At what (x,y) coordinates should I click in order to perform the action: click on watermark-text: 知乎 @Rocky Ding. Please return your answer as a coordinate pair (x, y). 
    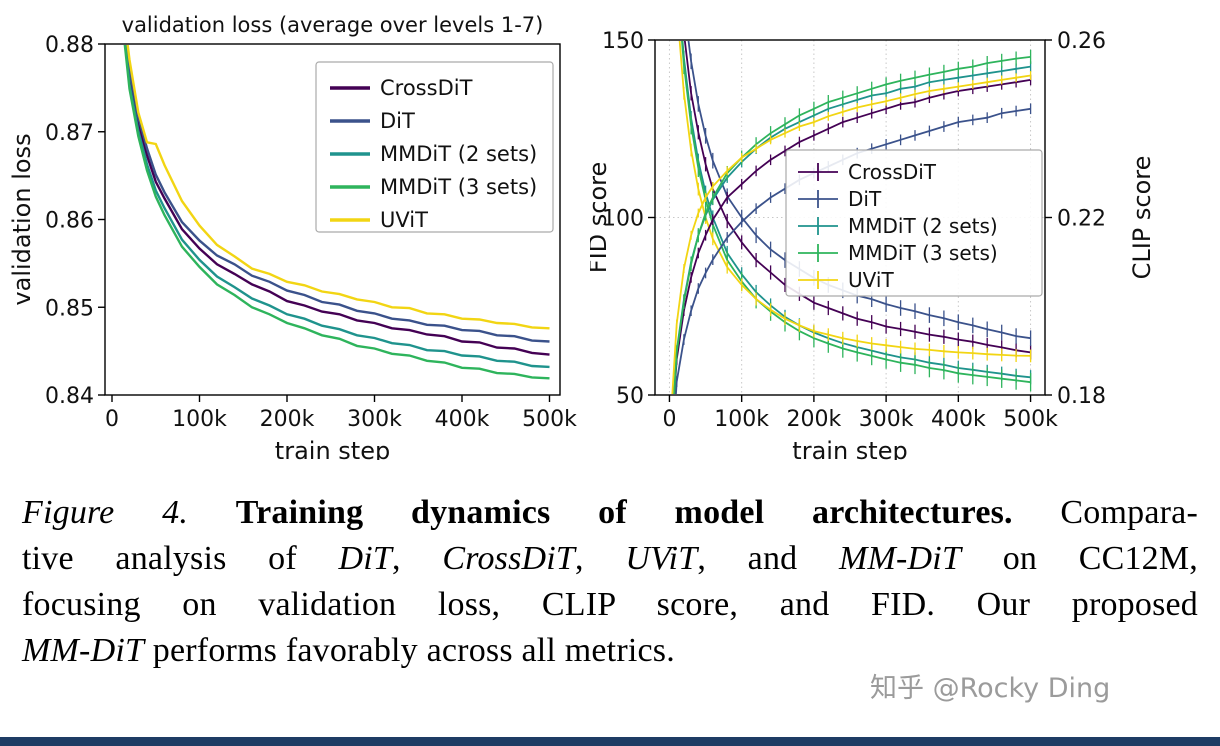
    Looking at the image, I should click on (990, 688).